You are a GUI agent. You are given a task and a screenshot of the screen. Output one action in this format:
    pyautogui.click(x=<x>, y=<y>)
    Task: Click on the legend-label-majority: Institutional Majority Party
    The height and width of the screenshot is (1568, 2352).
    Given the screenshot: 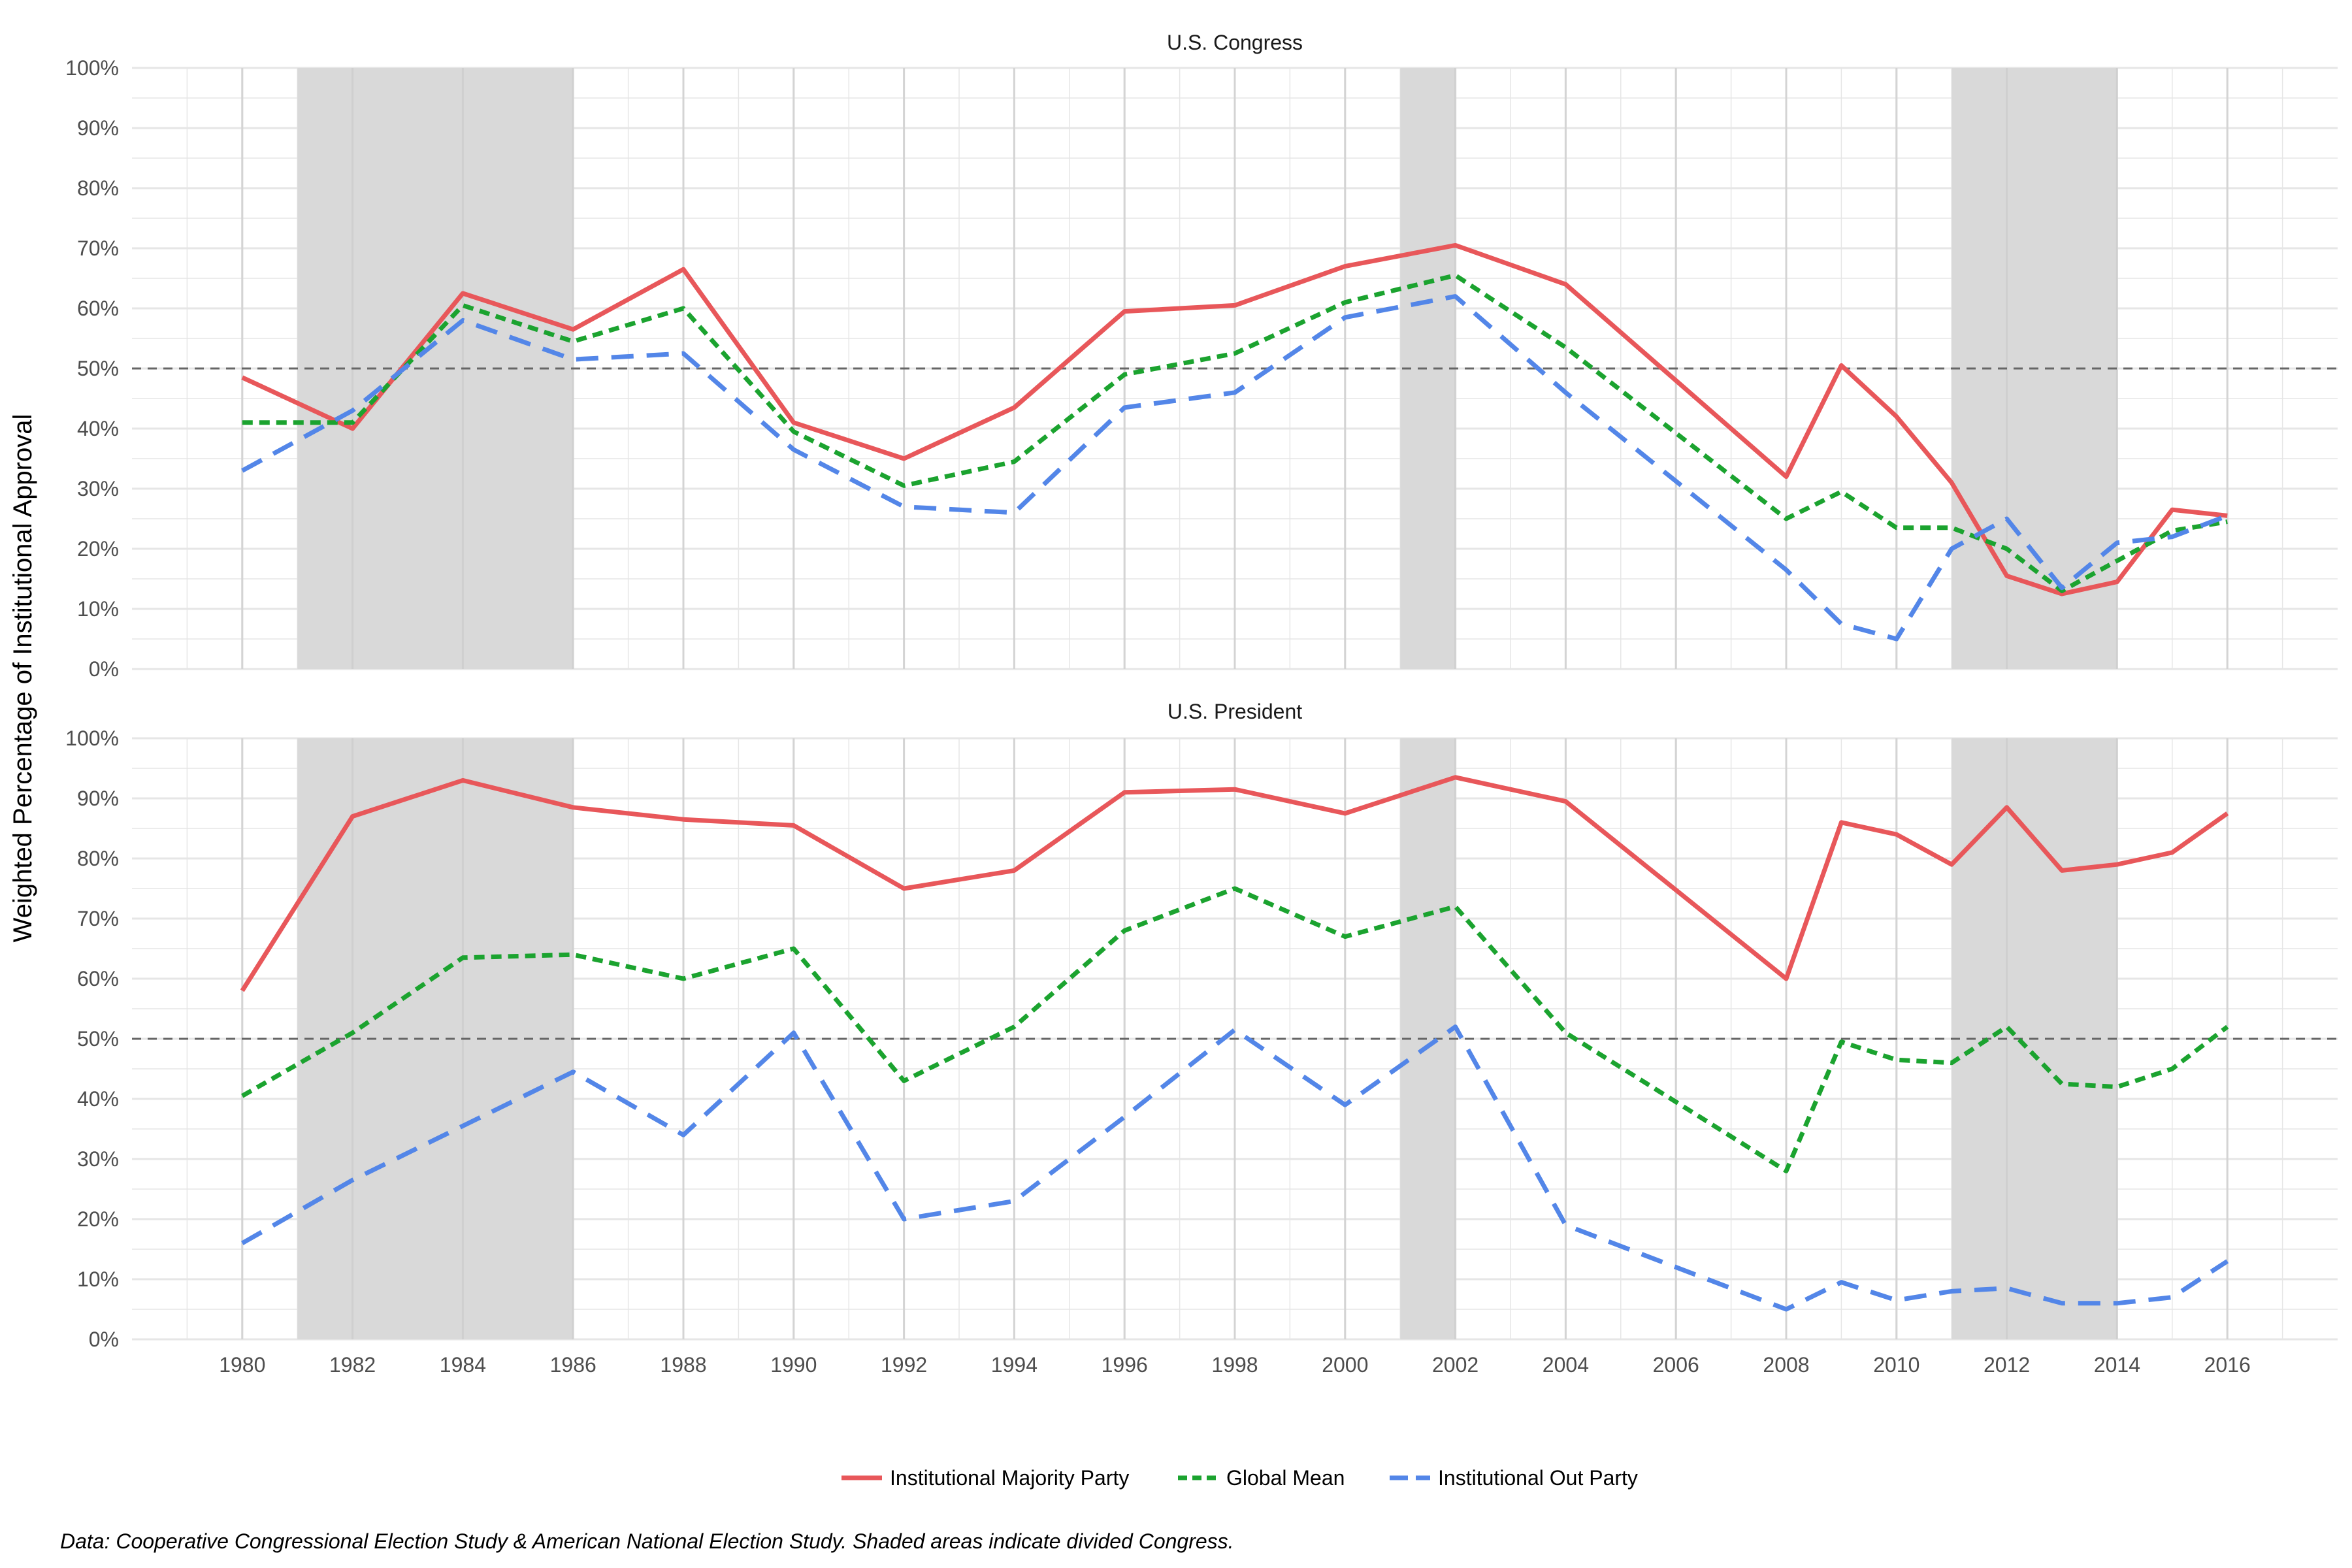 What is the action you would take?
    pyautogui.click(x=1009, y=1478)
    